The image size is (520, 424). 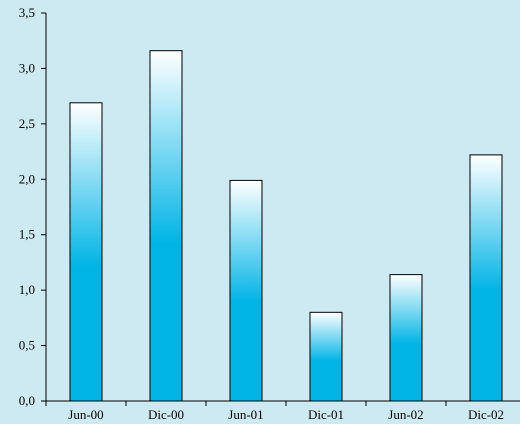 What do you see at coordinates (27, 123) in the screenshot?
I see `y-tick-label: 2,5` at bounding box center [27, 123].